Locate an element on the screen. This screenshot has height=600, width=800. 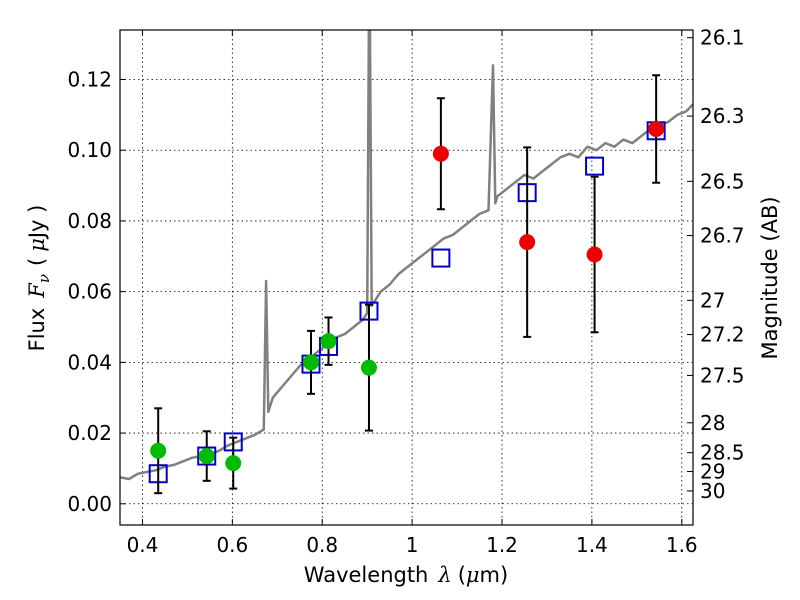
y2-axis-title: Magnitude (AB) is located at coordinates (770, 277).